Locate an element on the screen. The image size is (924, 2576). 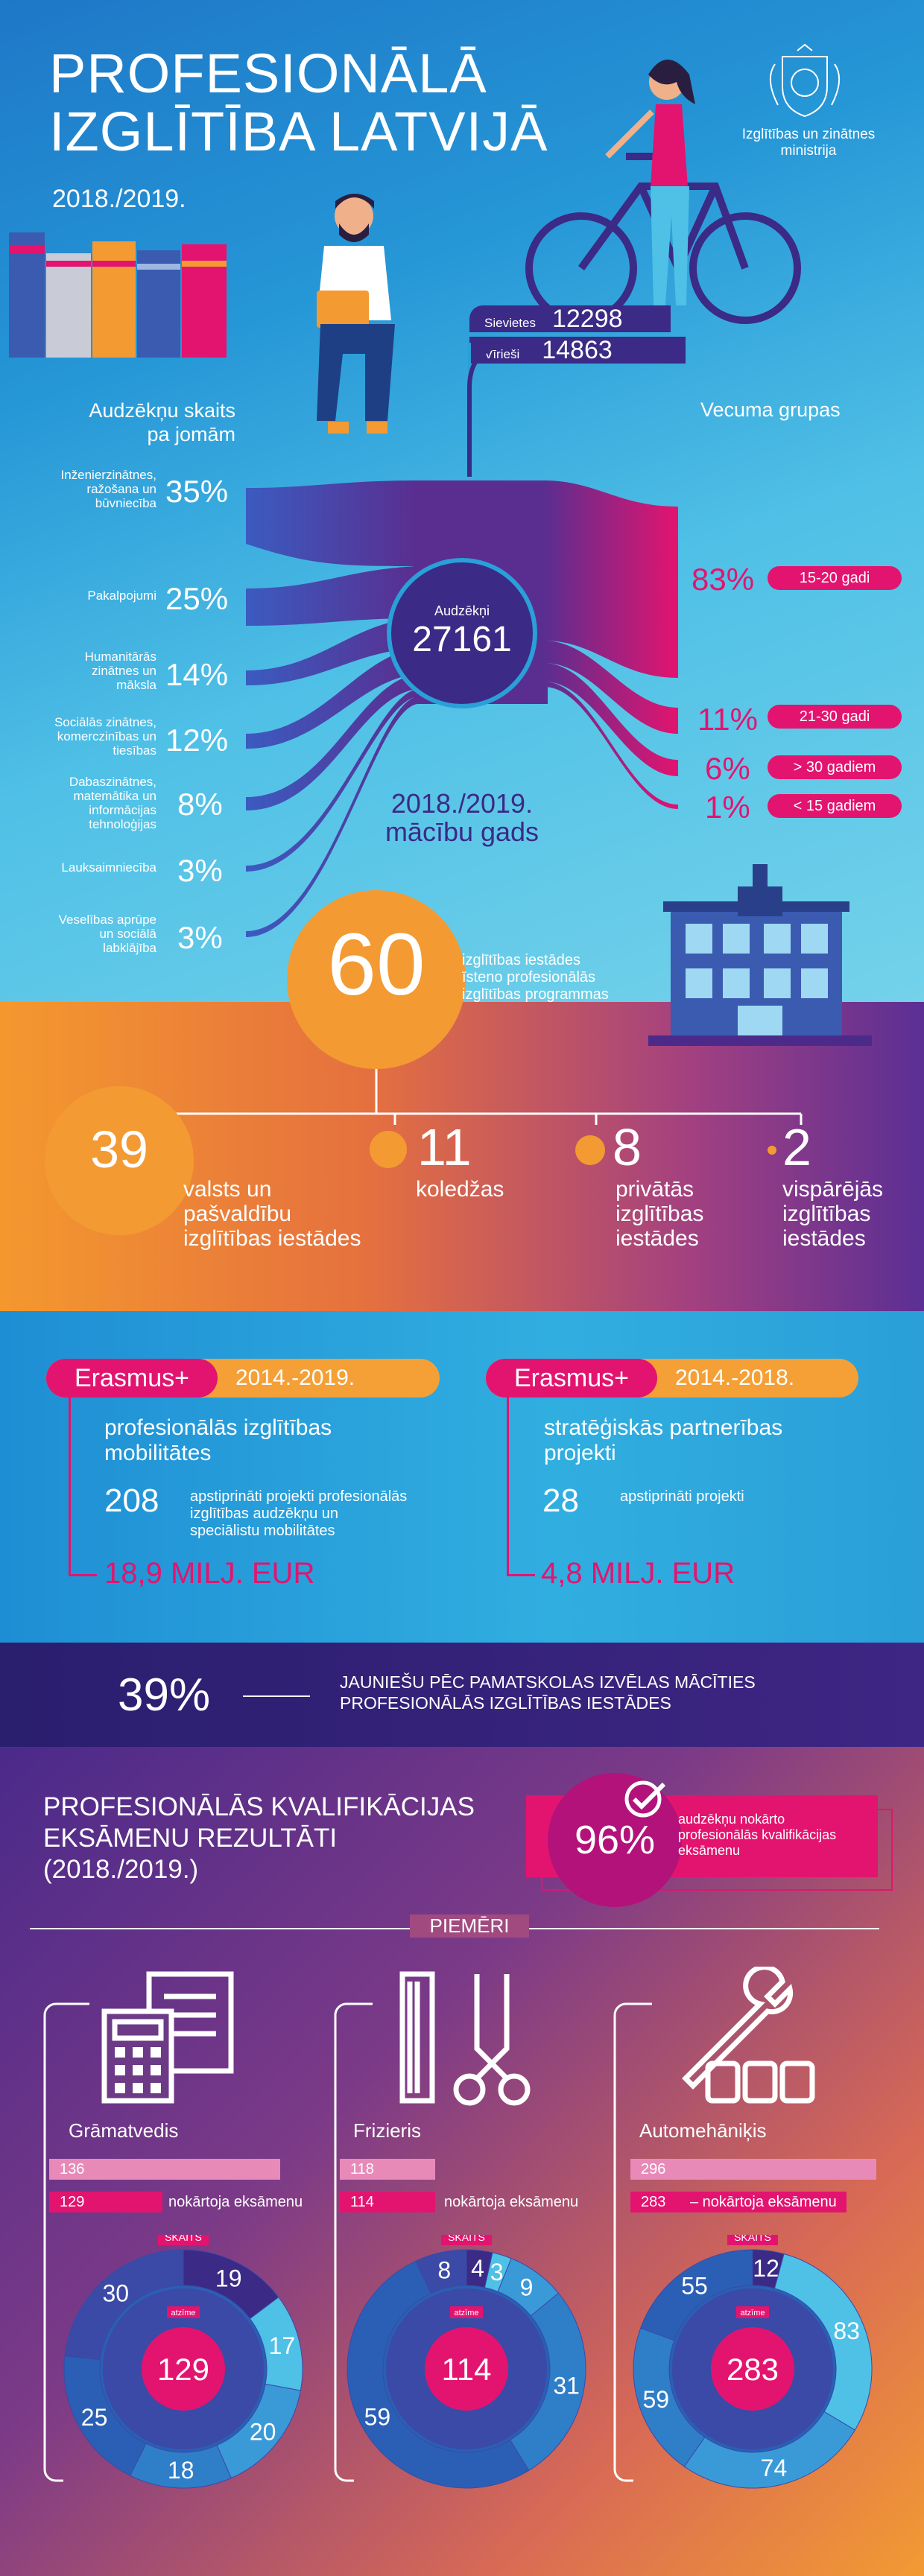
grade-count-label: 4 is located at coordinates (477, 2268).